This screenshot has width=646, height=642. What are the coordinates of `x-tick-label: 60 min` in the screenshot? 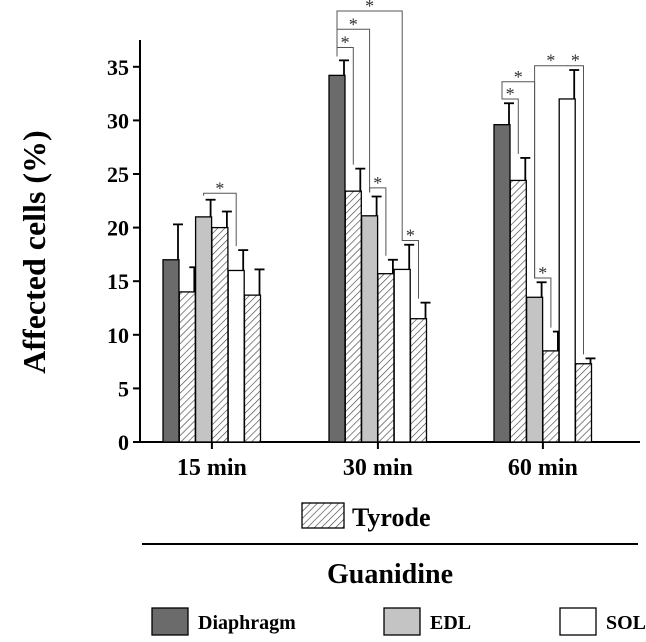 It's located at (543, 468).